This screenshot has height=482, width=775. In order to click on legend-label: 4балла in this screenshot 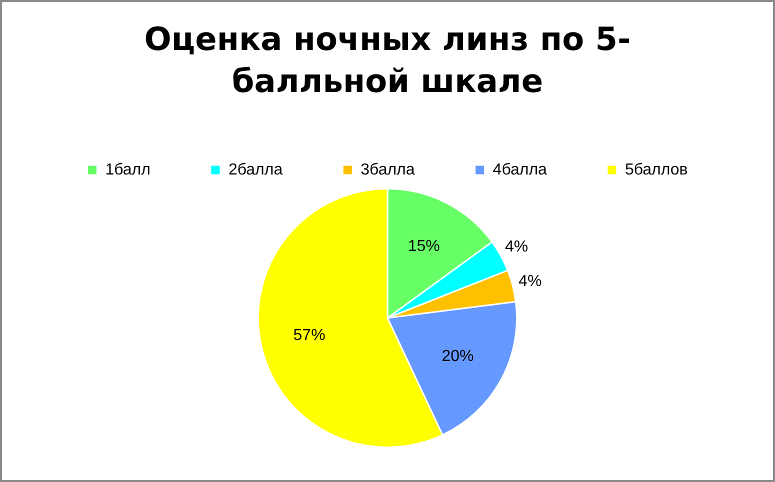, I will do `click(520, 169)`.